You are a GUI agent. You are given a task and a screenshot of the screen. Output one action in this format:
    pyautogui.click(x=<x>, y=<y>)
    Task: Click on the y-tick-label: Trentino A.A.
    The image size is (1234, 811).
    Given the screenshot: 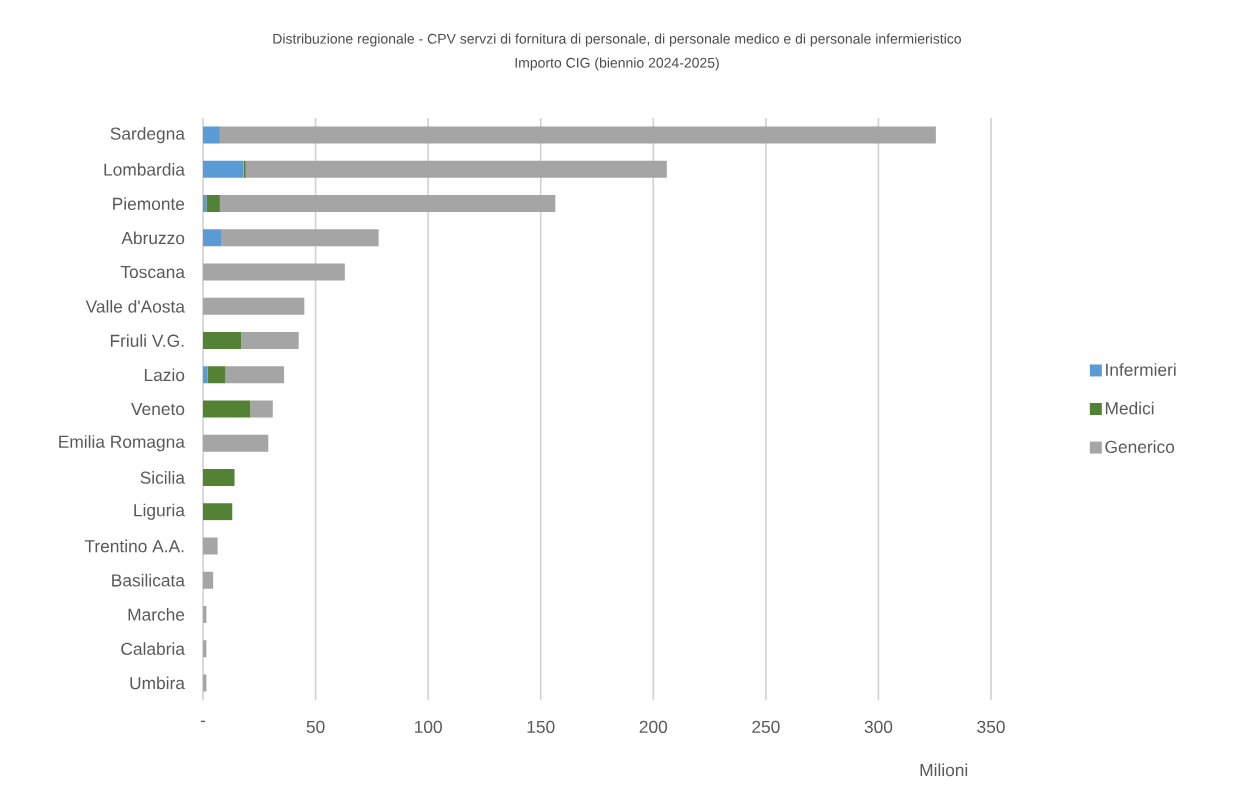 What is the action you would take?
    pyautogui.click(x=134, y=546)
    